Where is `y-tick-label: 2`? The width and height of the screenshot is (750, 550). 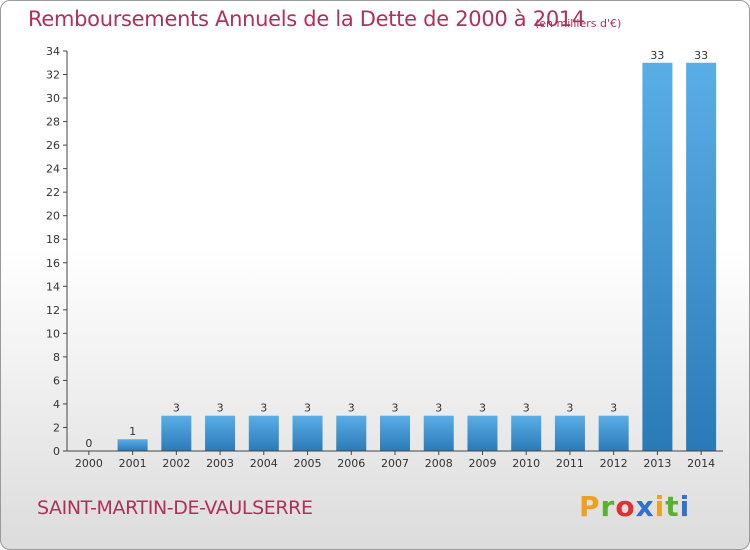
y-tick-label: 2 is located at coordinates (56, 427).